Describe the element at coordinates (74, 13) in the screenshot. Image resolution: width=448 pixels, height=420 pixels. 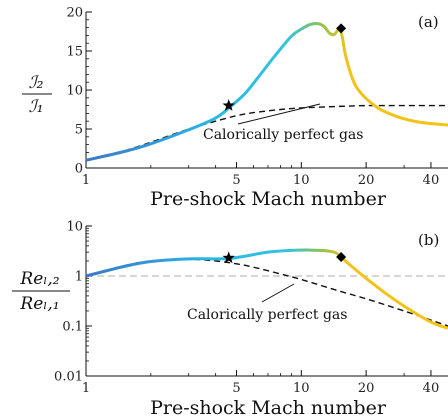
I see `y-tick-label: 20` at that location.